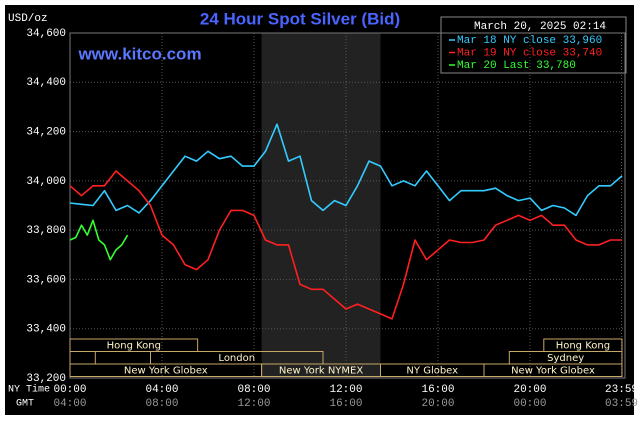 This screenshot has width=639, height=421. What do you see at coordinates (46, 182) in the screenshot?
I see `y-tick-label: 34,000` at bounding box center [46, 182].